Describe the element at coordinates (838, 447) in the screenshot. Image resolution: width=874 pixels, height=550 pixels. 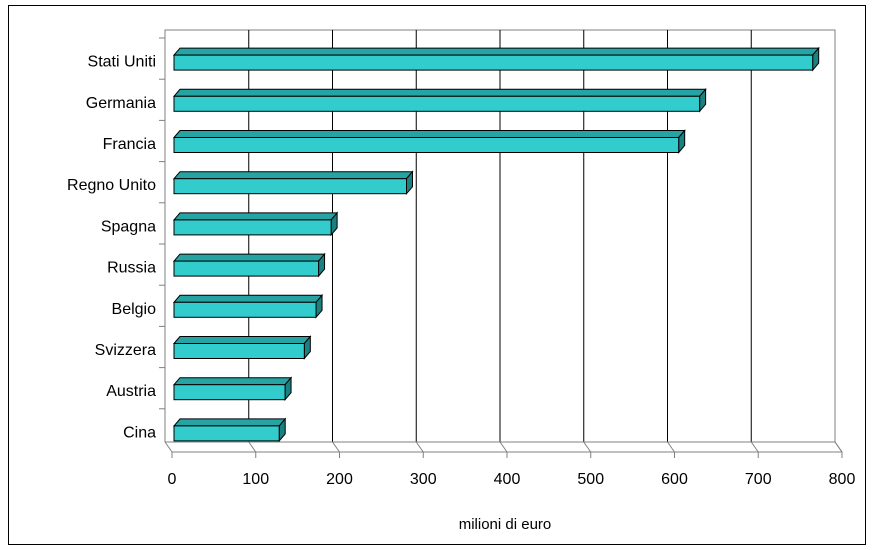
I see `floor-right-edge` at that location.